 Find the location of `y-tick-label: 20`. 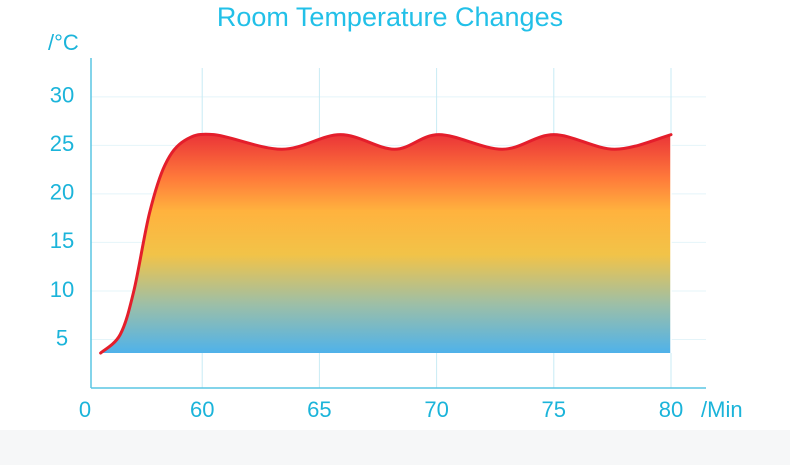

y-tick-label: 20 is located at coordinates (62, 192).